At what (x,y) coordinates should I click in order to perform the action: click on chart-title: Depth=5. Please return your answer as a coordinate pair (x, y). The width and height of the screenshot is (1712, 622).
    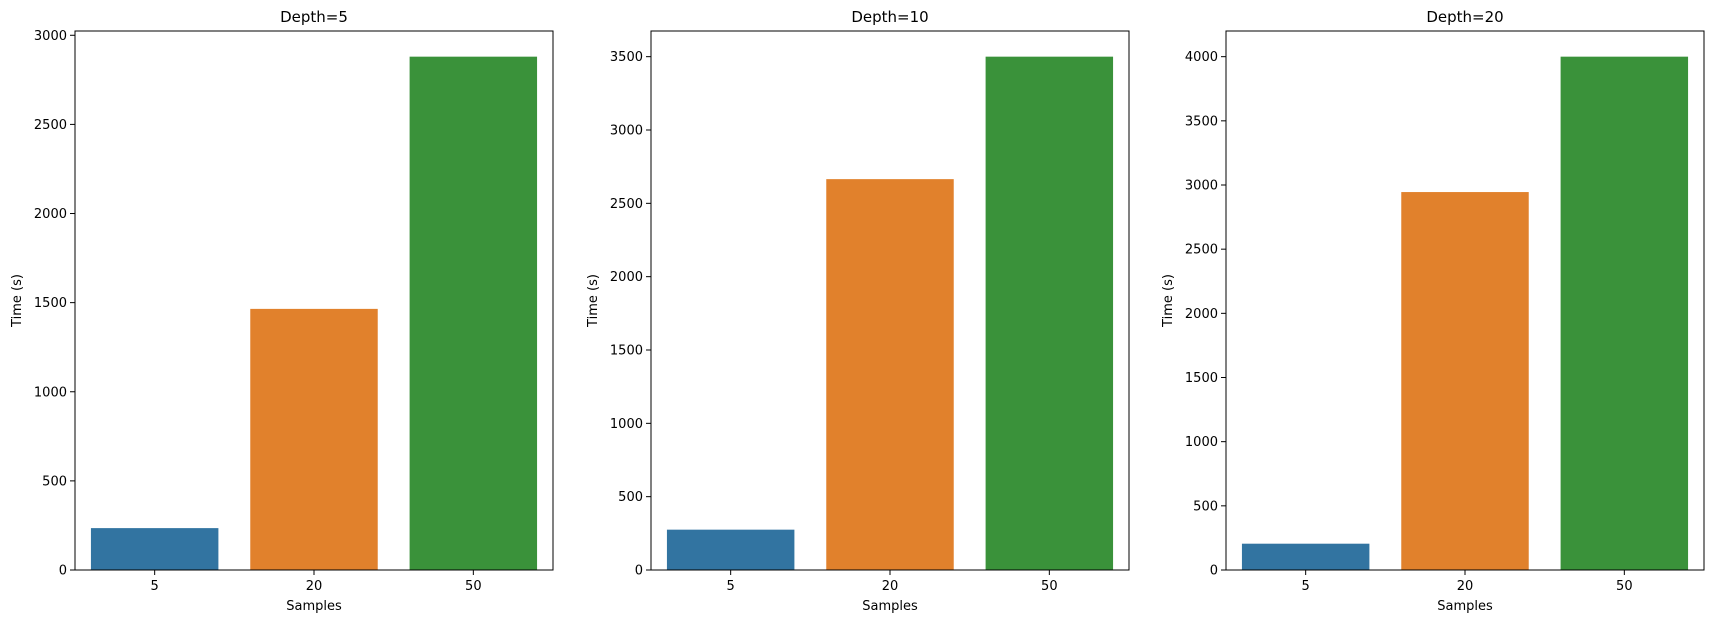
    Looking at the image, I should click on (314, 17).